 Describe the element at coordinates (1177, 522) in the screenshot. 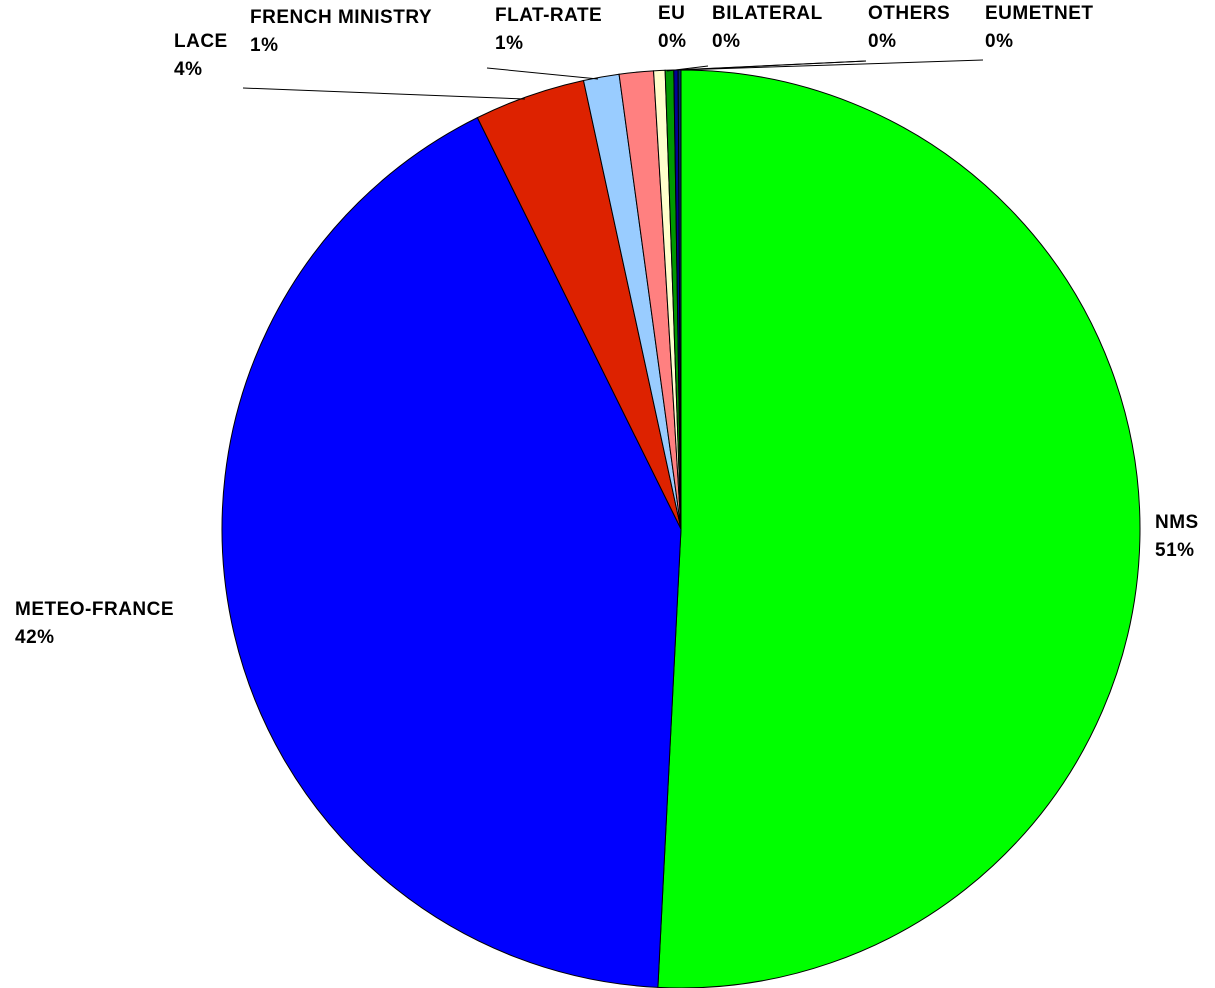

I see `slice-label: NMS` at that location.